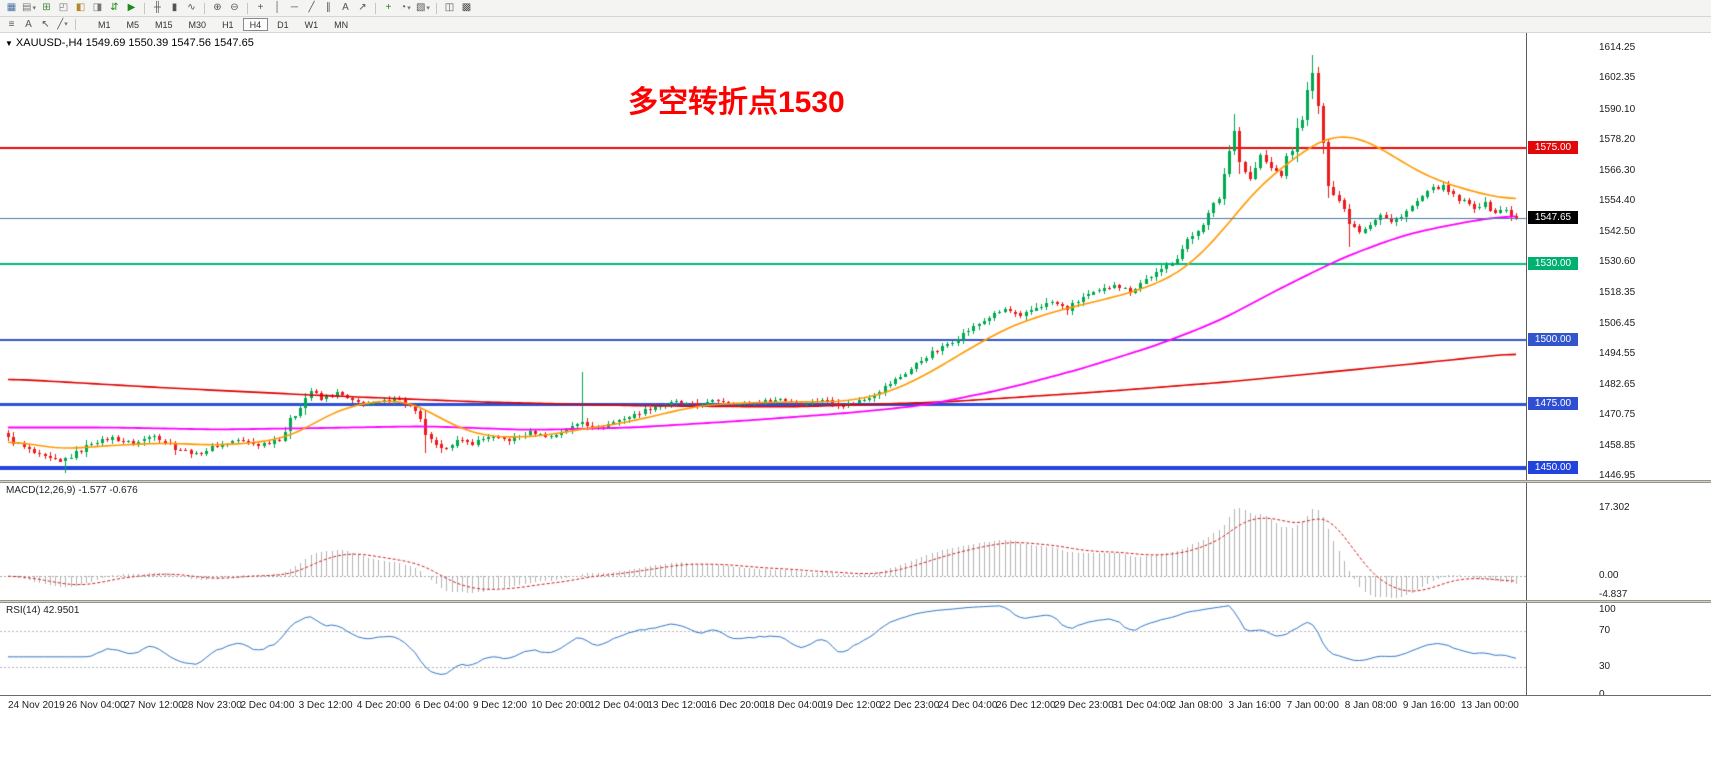 This screenshot has height=783, width=1711. Describe the element at coordinates (855, 8) in the screenshot. I see `main-toolbar: ▦ ▤ ▾ ⊞ ◰ ◧ ◨ ⇵ ▶ ╫ ▮ ∿ ⊕ ⊖ + │ ─ ╱ ∥ A ↗ + ◔ ▾ ▧ ▾ ◫ ▩` at that location.